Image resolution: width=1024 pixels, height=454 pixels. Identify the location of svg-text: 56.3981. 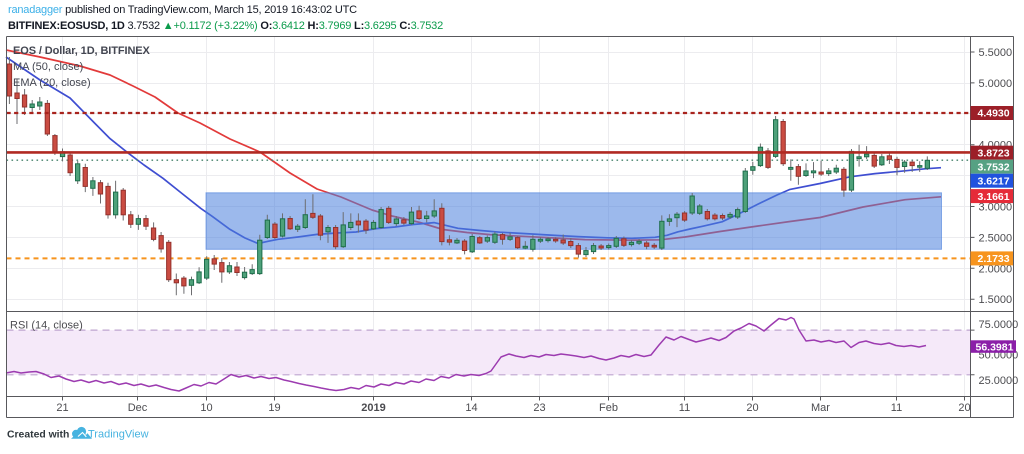
(995, 347).